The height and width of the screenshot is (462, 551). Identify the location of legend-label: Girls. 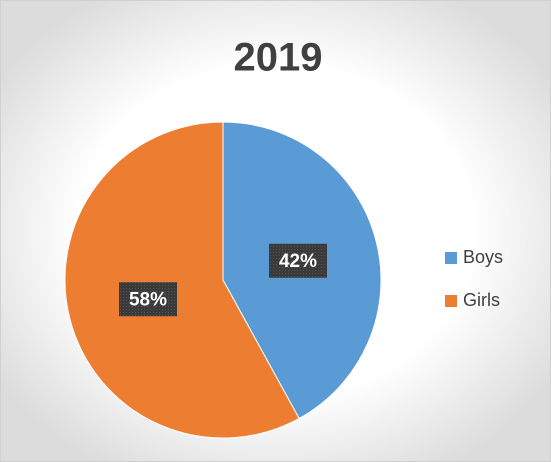
(481, 300).